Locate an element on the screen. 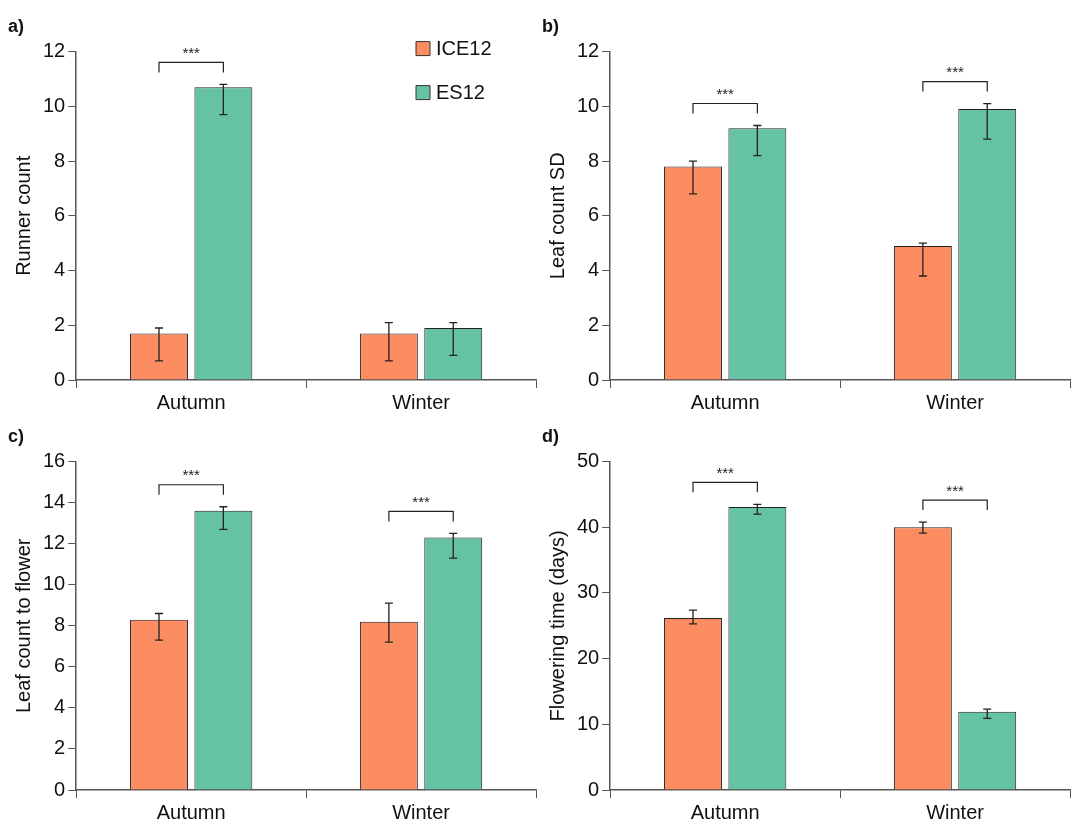 The height and width of the screenshot is (830, 1084). chart-title: a) is located at coordinates (16, 25).